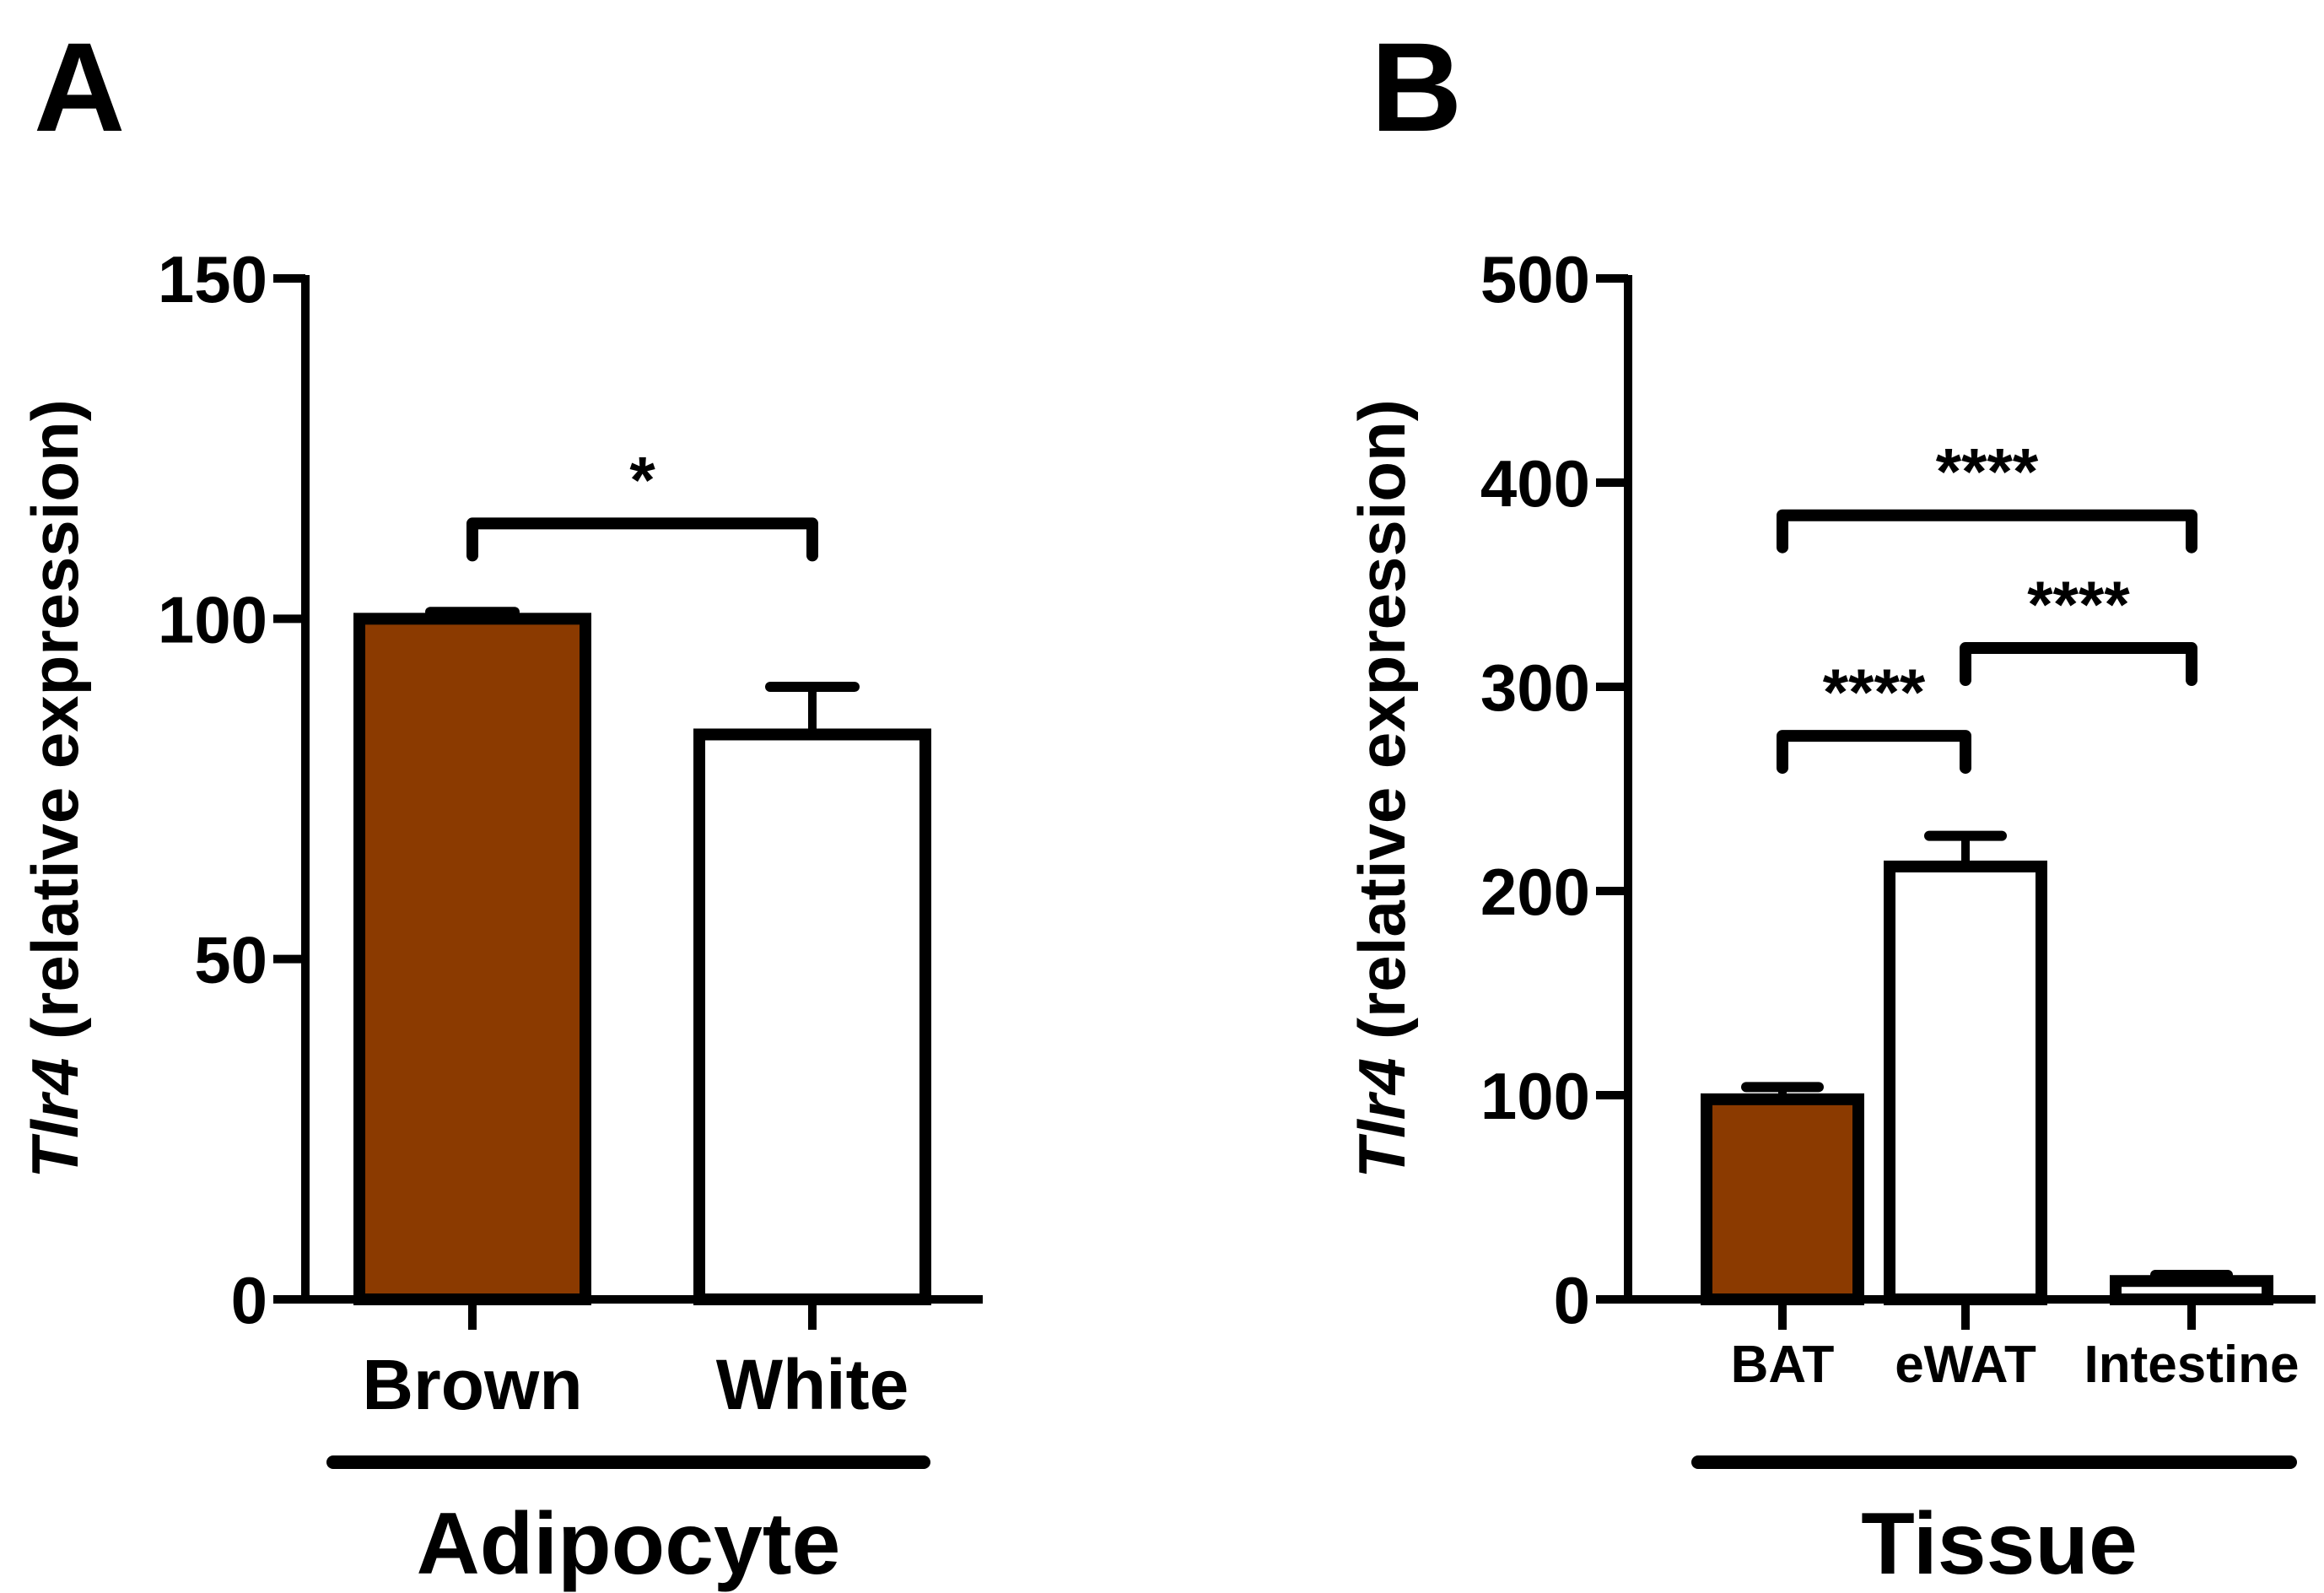  What do you see at coordinates (1535, 892) in the screenshot?
I see `y-tick-label: 200` at bounding box center [1535, 892].